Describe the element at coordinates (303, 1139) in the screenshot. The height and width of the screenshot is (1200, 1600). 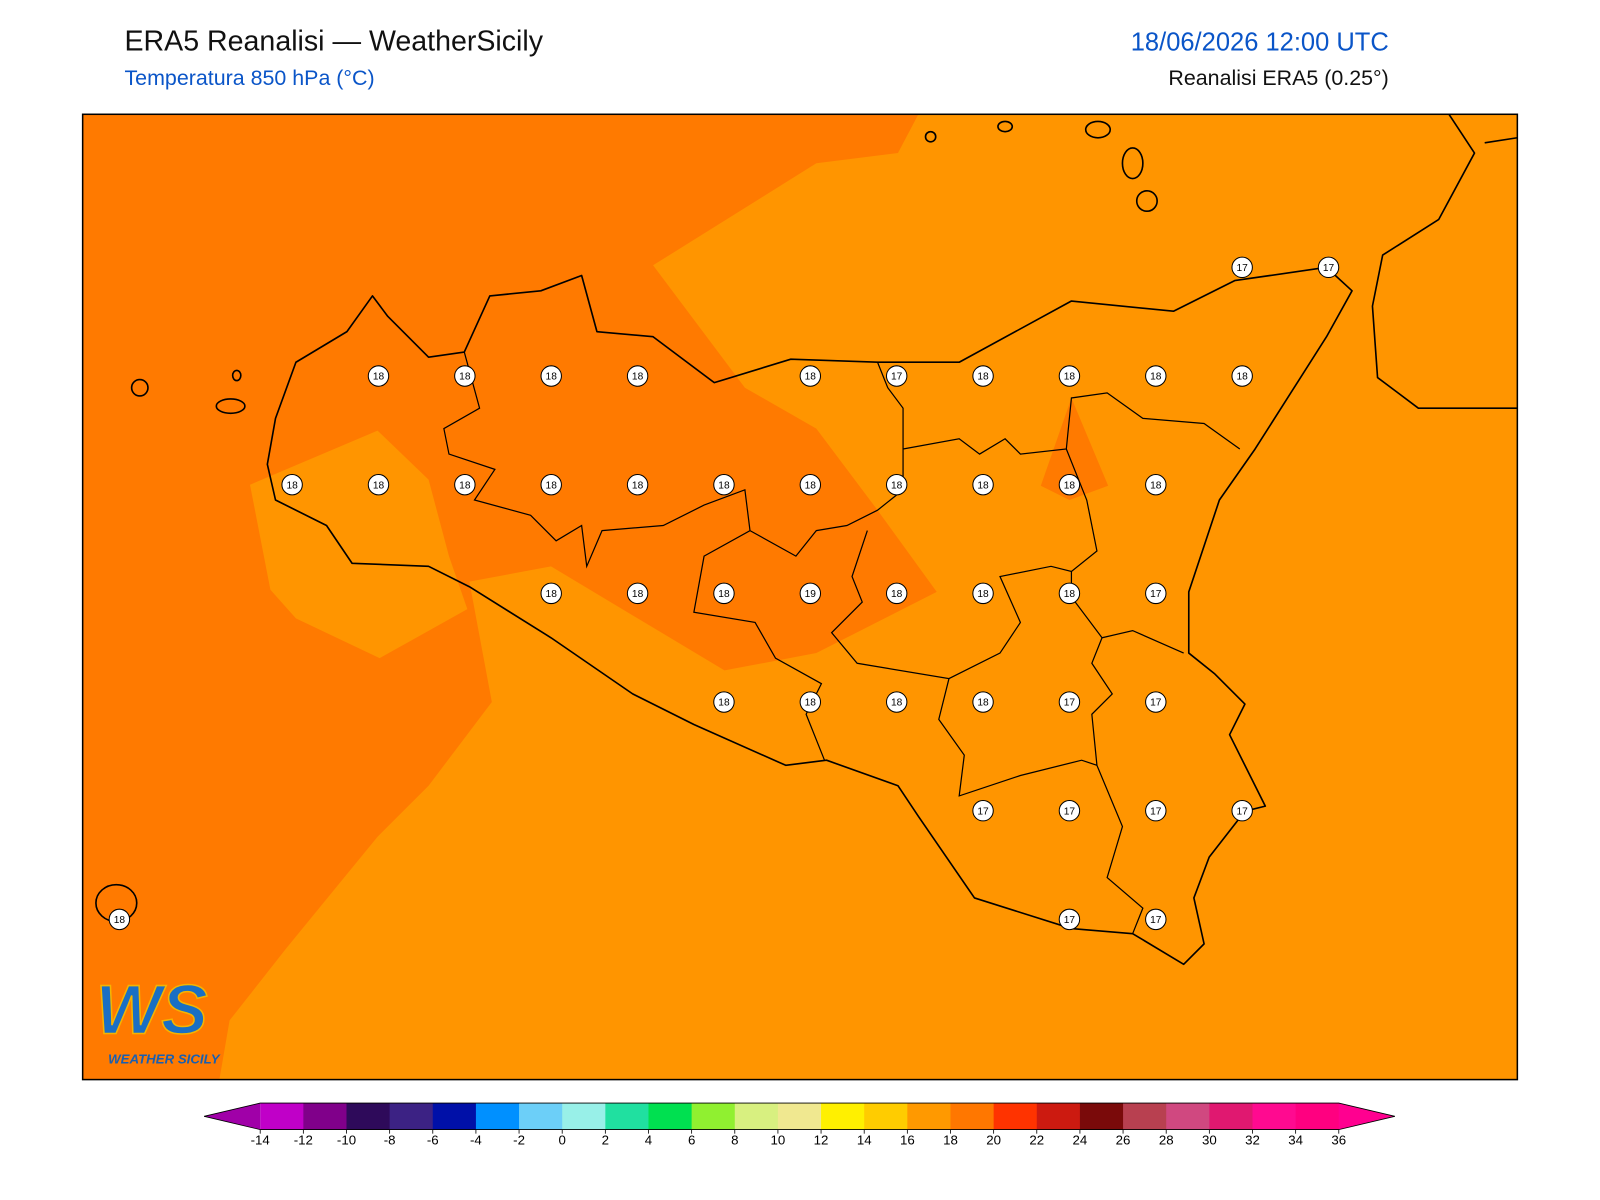
I see `colorbar-tick-label: -12` at that location.